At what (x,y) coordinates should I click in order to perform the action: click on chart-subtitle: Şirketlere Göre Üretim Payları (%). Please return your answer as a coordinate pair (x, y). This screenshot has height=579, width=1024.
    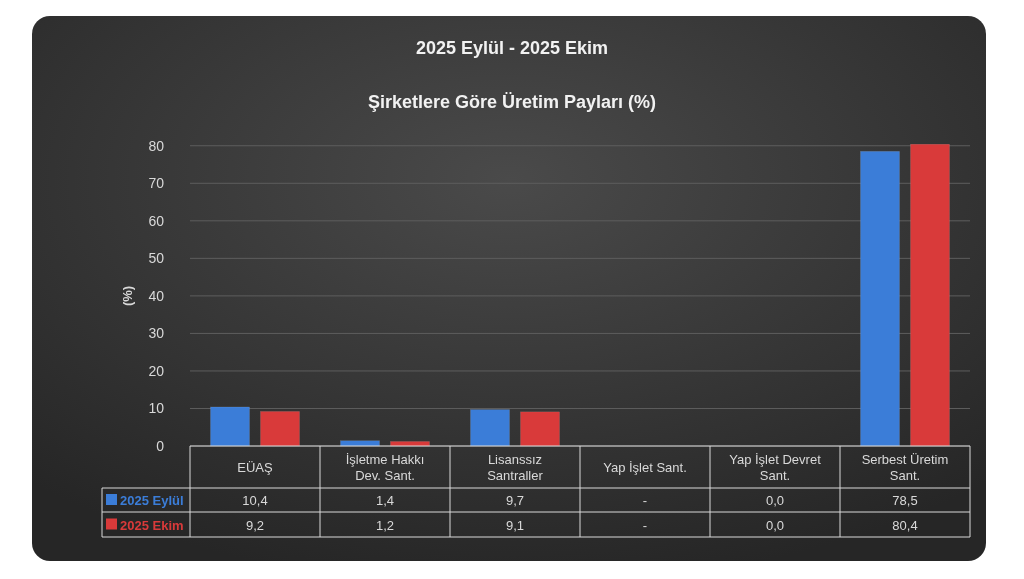
    Looking at the image, I should click on (512, 102).